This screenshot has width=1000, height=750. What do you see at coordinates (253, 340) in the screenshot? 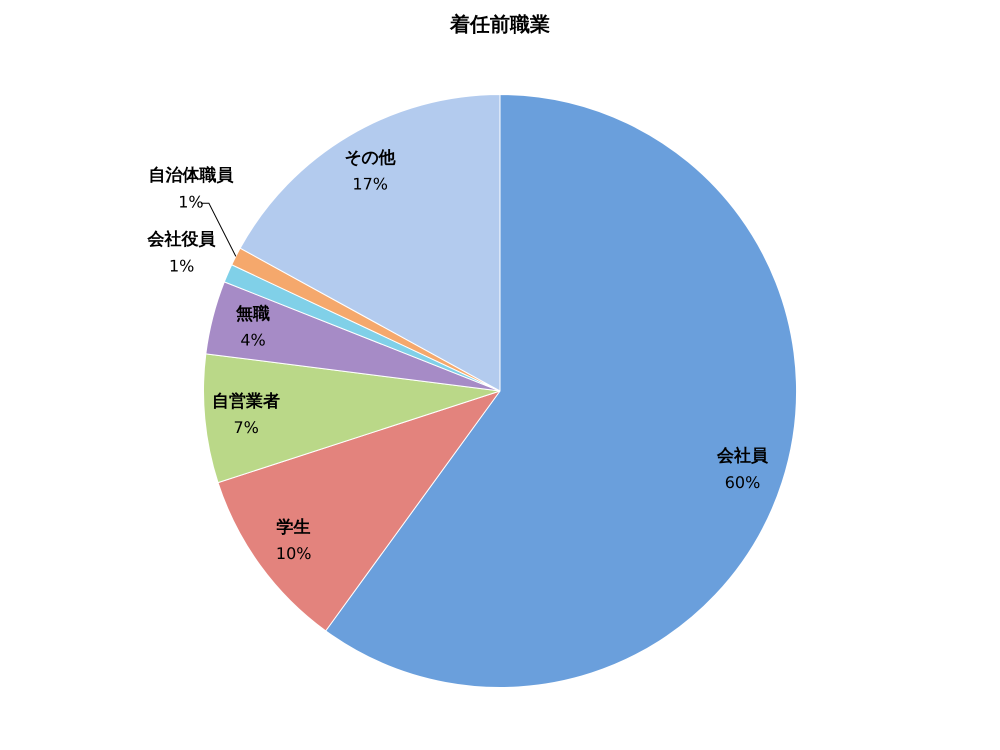
I see `data-label: 4%` at bounding box center [253, 340].